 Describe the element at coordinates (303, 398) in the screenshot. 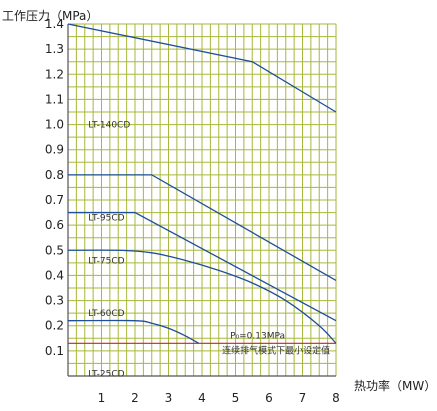

I see `x-tick-label: 7` at that location.